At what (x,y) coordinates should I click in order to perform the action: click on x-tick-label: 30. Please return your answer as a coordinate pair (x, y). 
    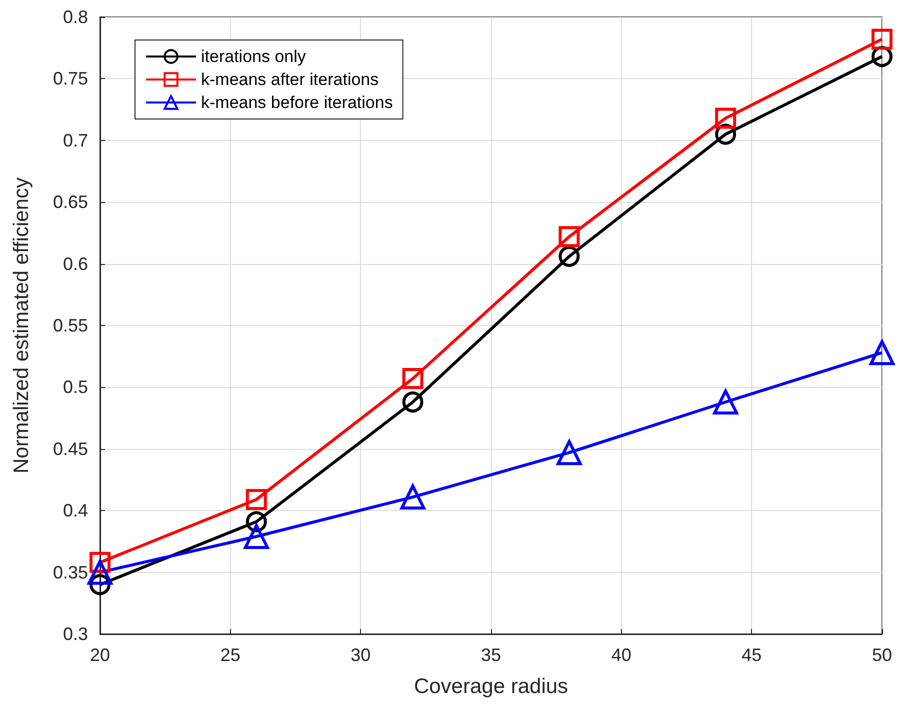
    Looking at the image, I should click on (360, 655).